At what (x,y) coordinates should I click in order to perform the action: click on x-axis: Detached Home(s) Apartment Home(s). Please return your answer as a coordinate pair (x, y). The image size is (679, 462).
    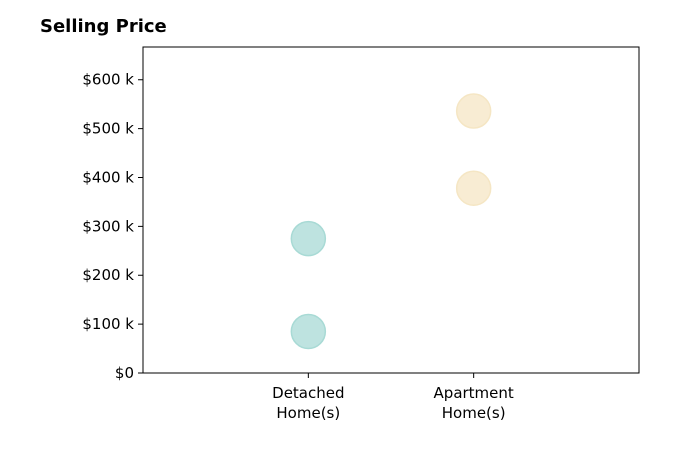
    Looking at the image, I should click on (393, 397).